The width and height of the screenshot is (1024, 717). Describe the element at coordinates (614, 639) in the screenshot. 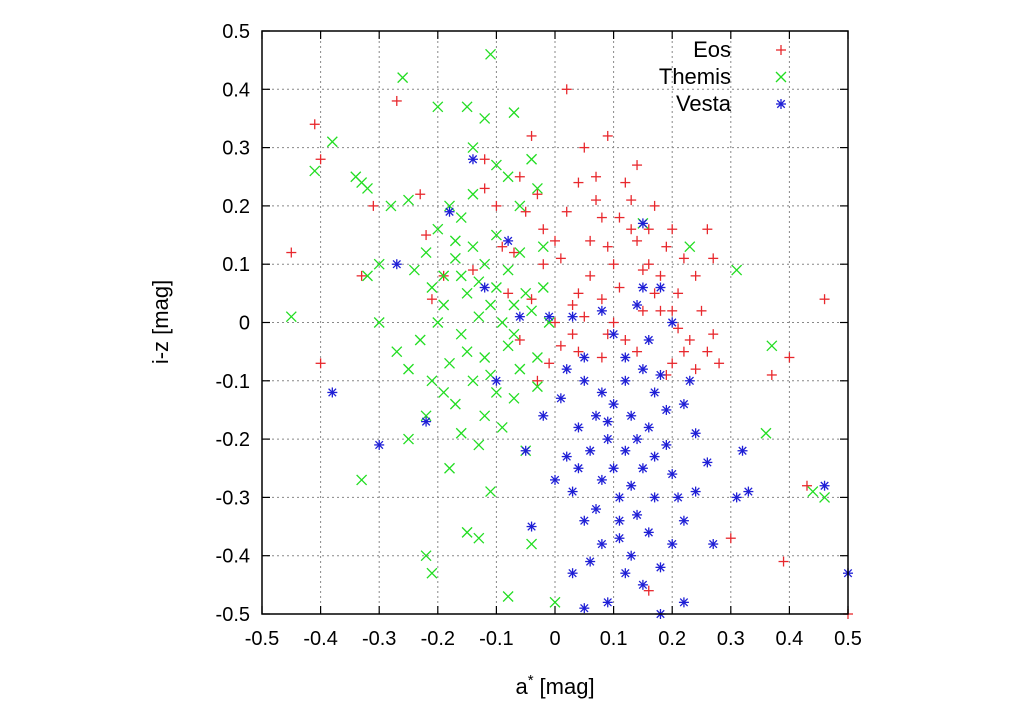

I see `x-tick-label: 0.1` at that location.